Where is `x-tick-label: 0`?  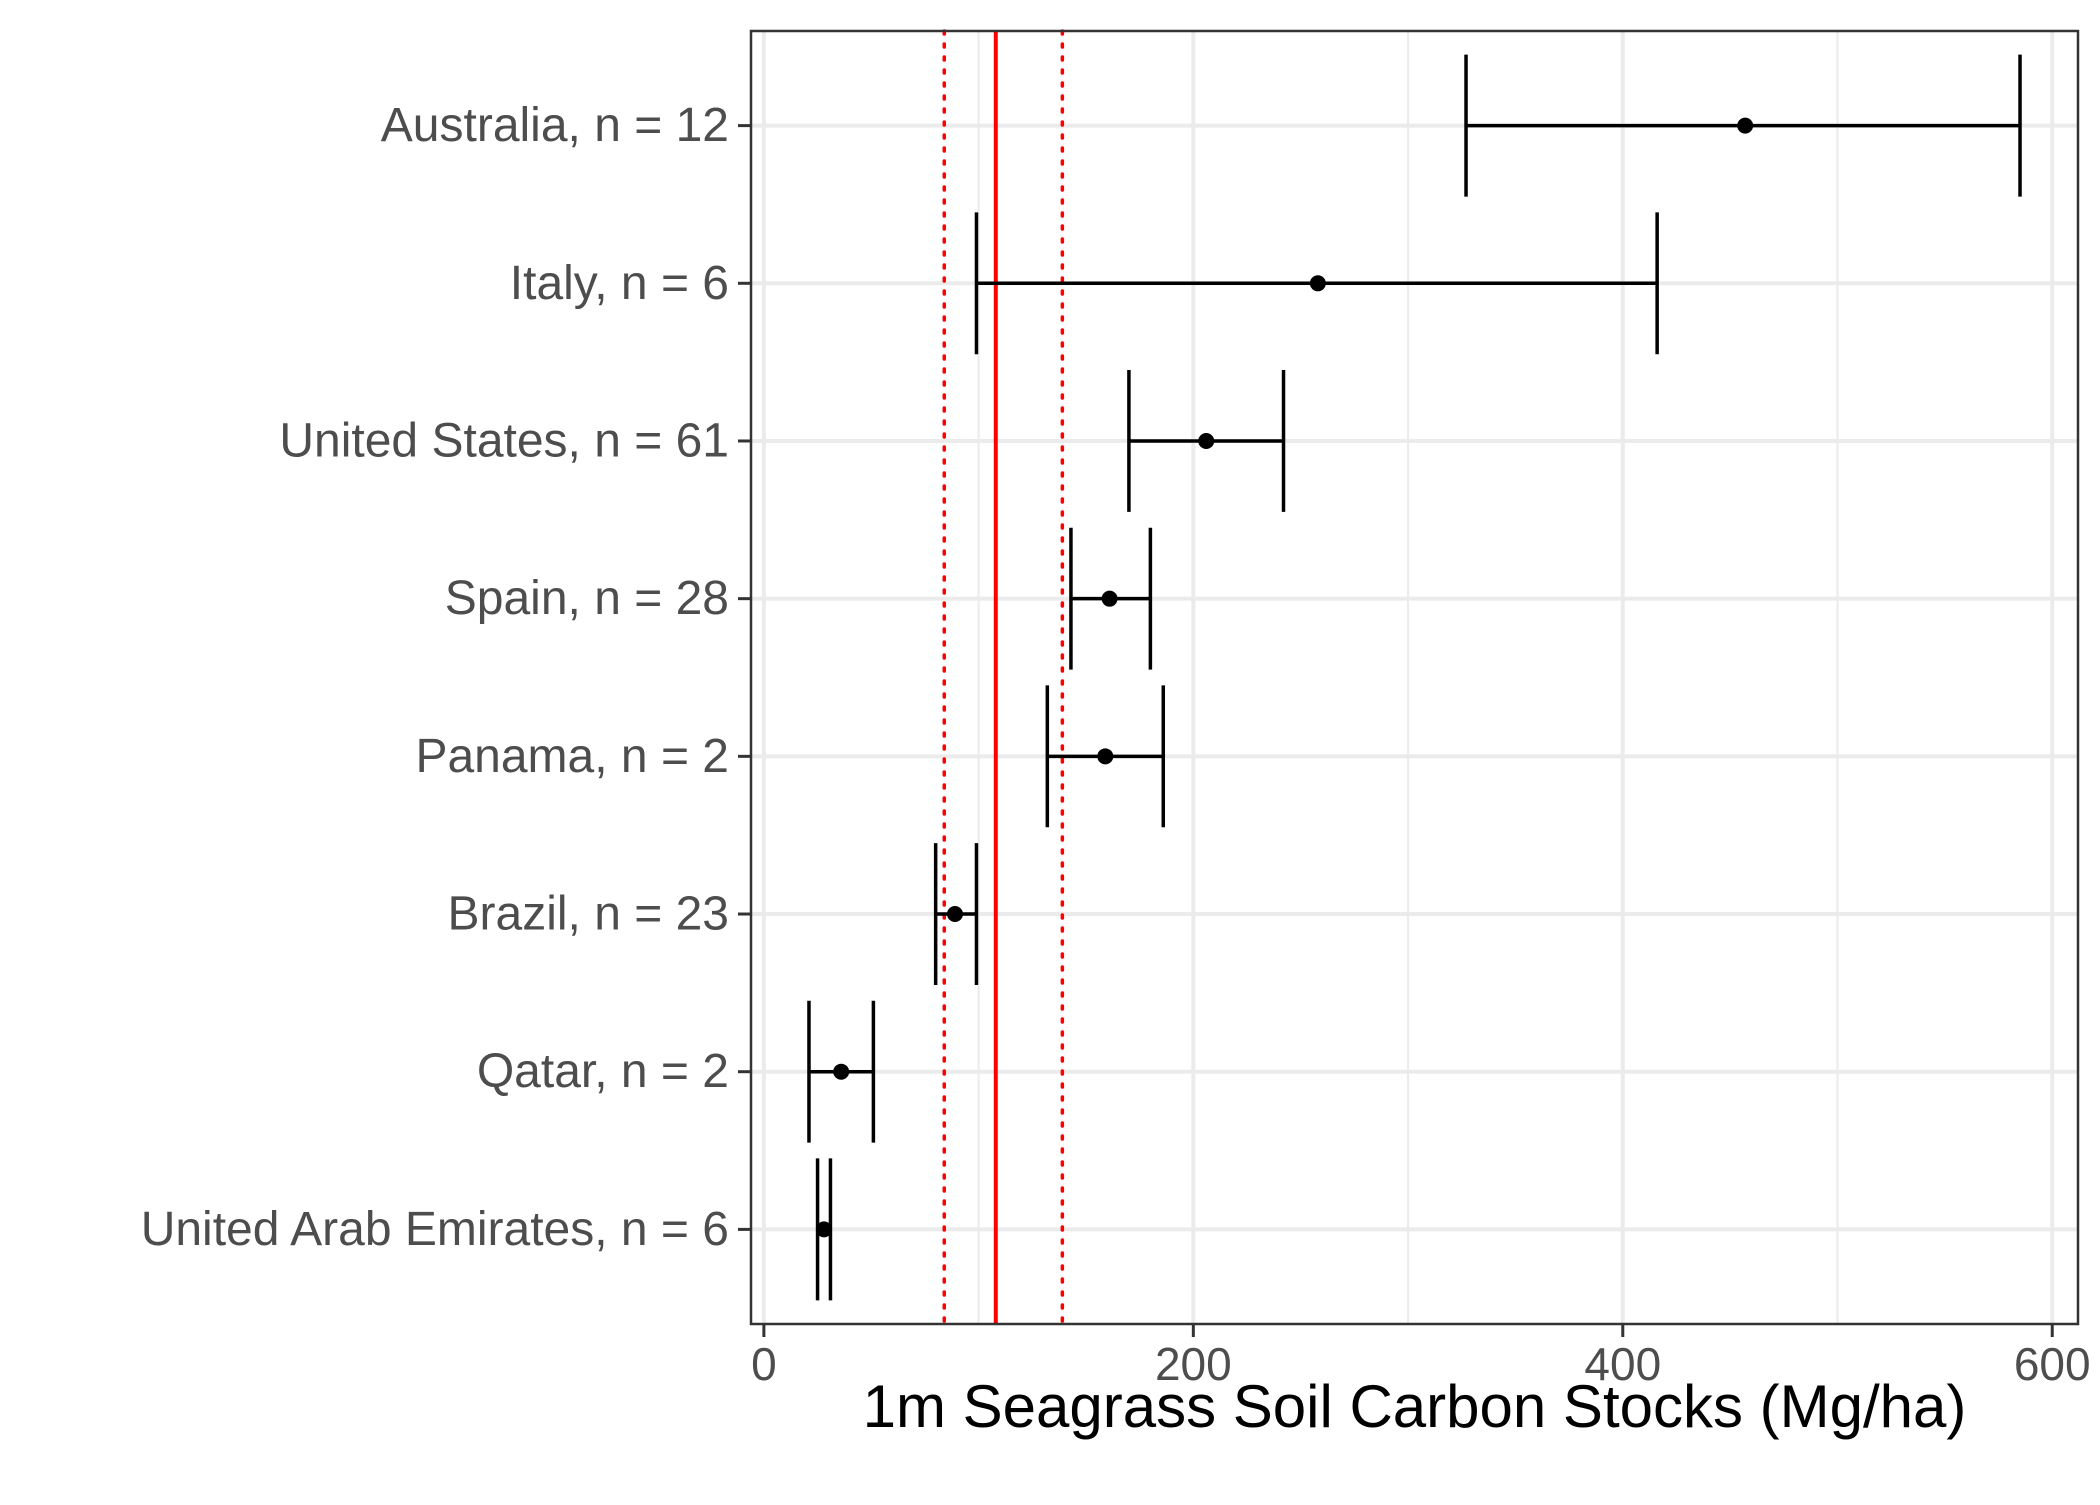 x-tick-label: 0 is located at coordinates (764, 1364).